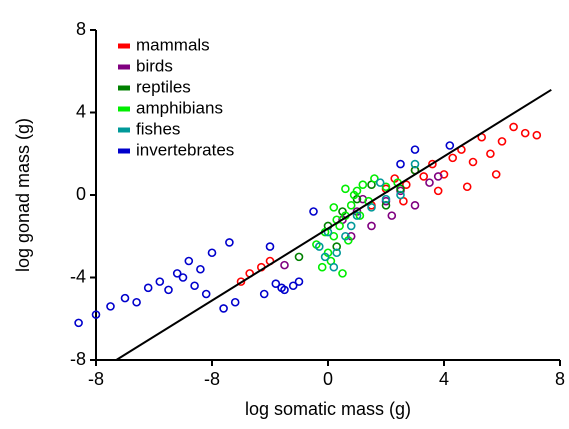  Describe the element at coordinates (158, 128) in the screenshot. I see `legend-label: fishes` at that location.